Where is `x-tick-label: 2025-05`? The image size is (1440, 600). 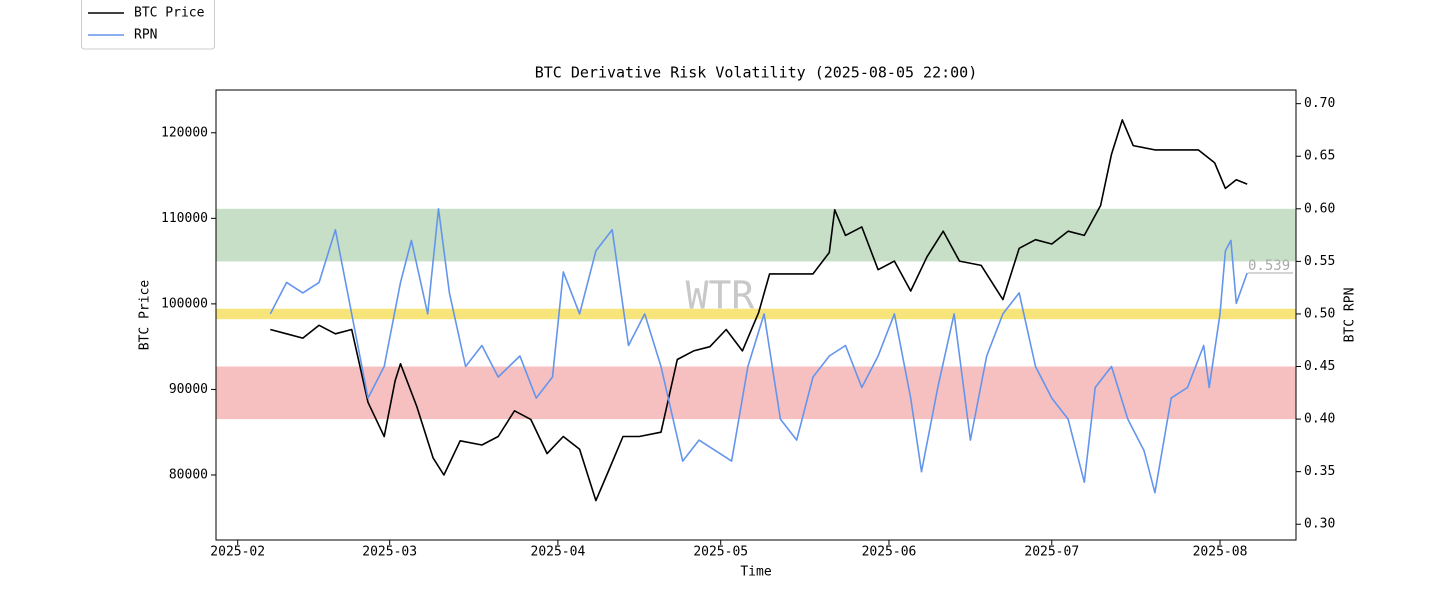 x-tick-label: 2025-05 is located at coordinates (720, 552).